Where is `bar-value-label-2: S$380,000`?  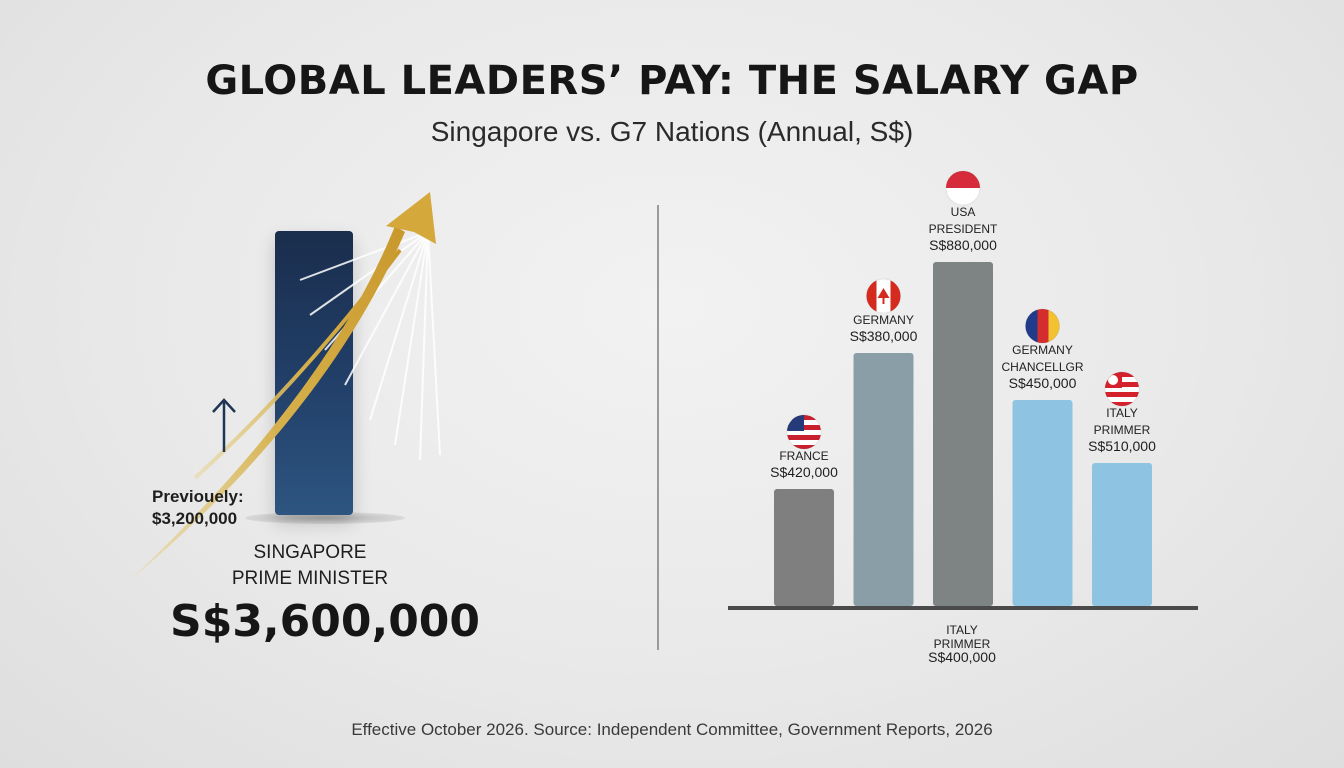
bar-value-label-2: S$380,000 is located at coordinates (884, 336).